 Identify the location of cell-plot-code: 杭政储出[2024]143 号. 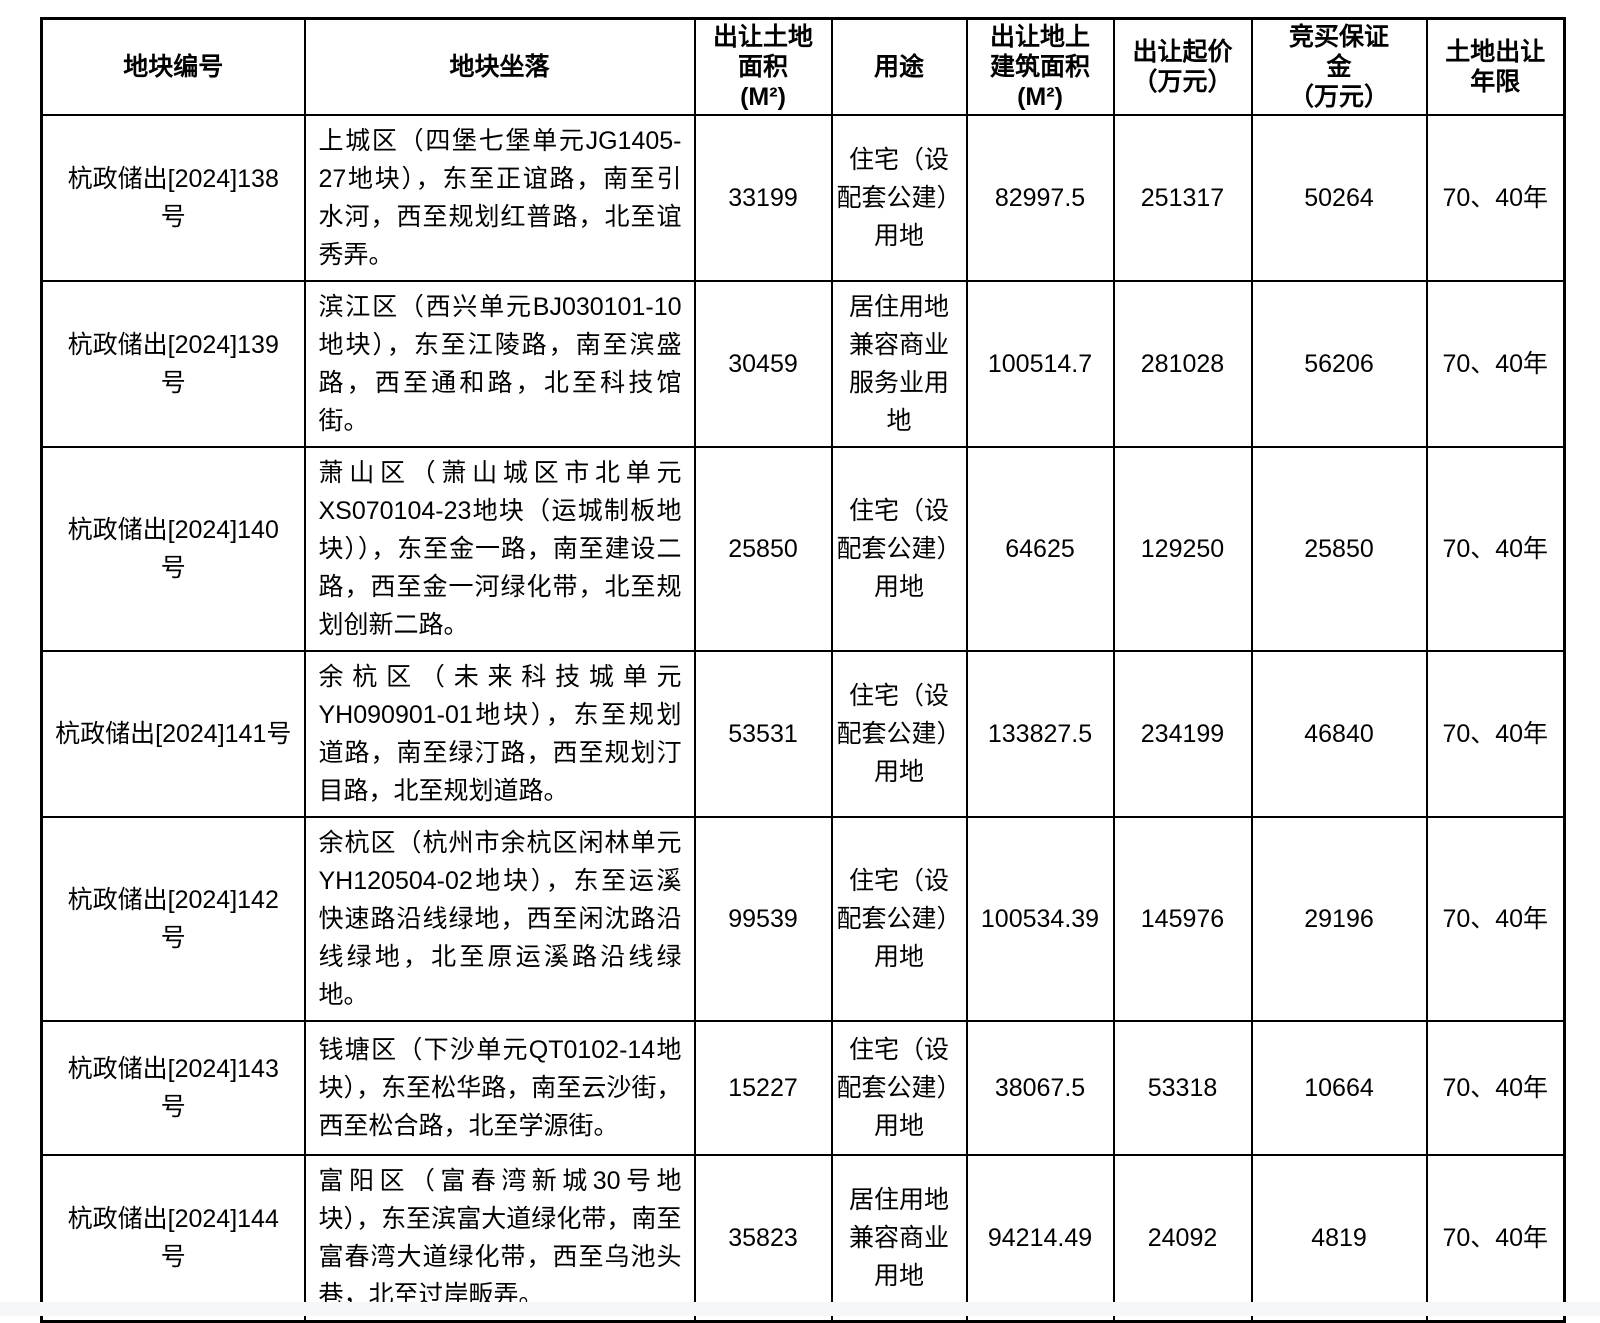
(173, 1088).